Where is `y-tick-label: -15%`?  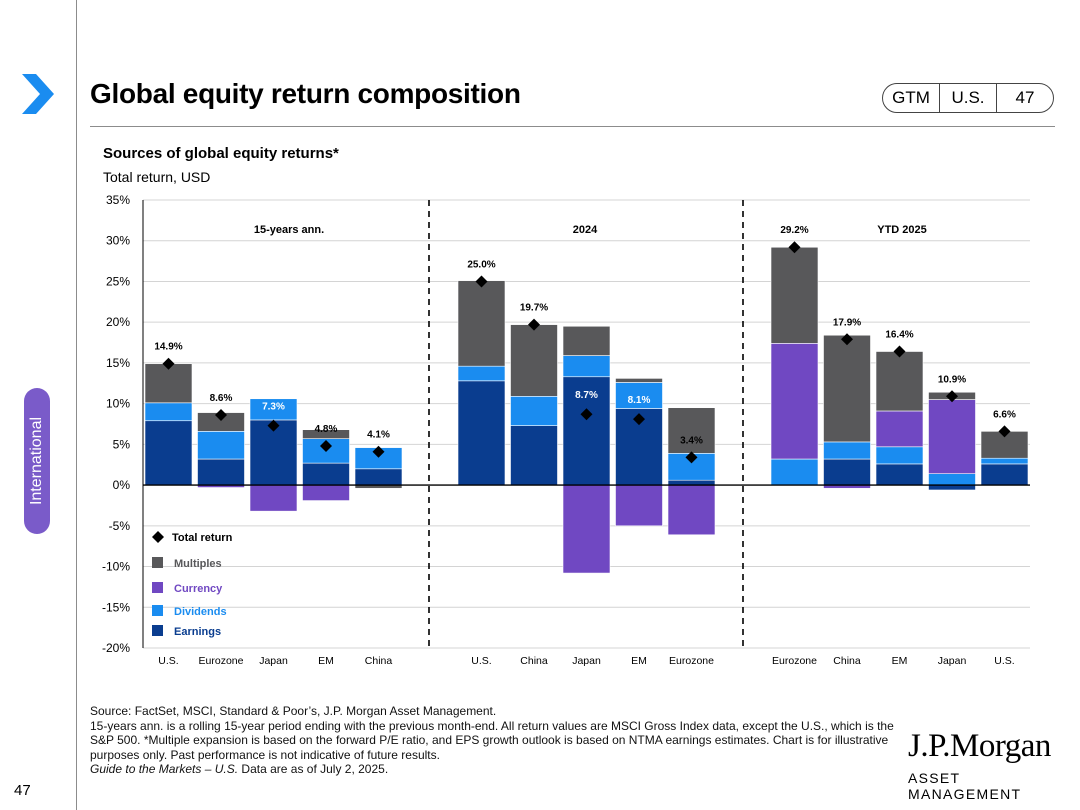
y-tick-label: -15% is located at coordinates (116, 607).